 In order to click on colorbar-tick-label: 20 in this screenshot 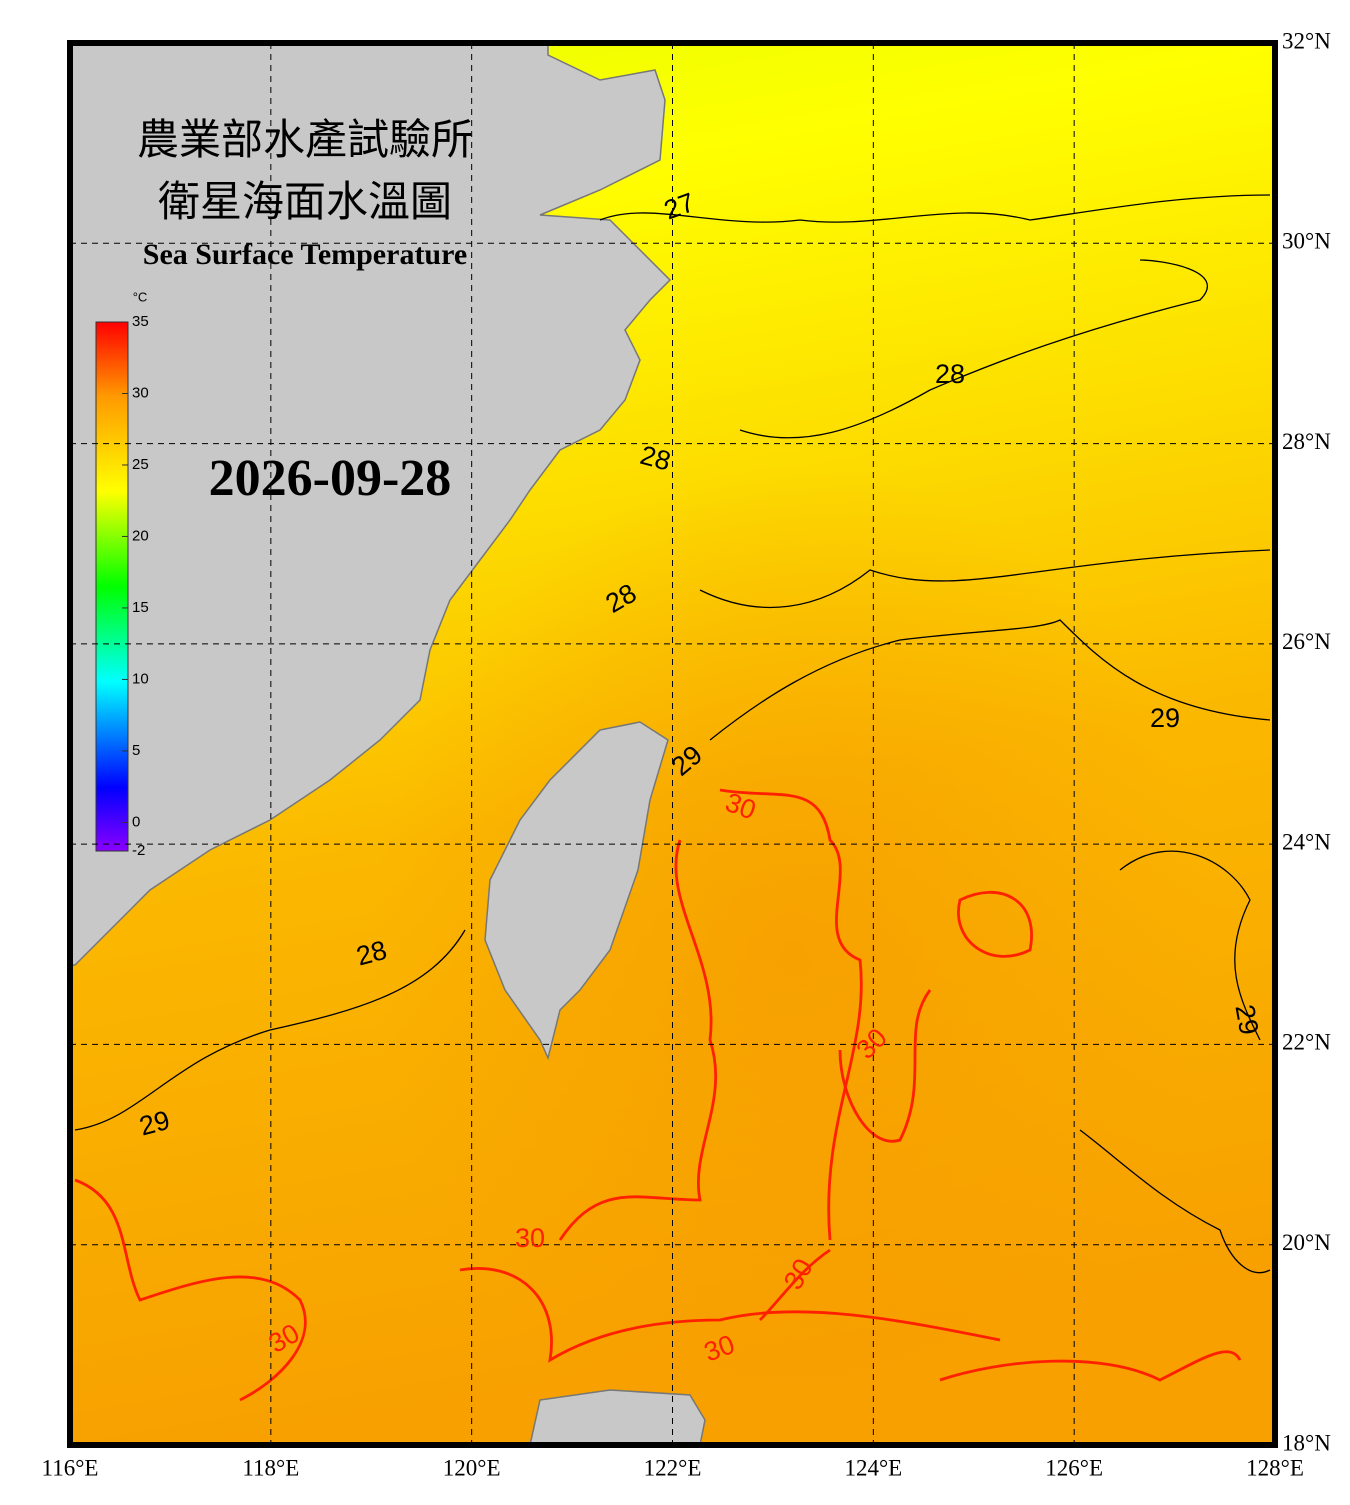, I will do `click(140, 535)`.